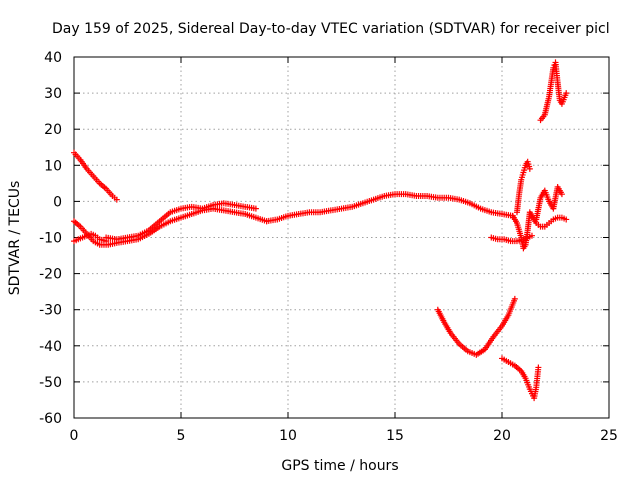 Image resolution: width=640 pixels, height=480 pixels. Describe the element at coordinates (53, 94) in the screenshot. I see `y-tick-label: 30` at that location.